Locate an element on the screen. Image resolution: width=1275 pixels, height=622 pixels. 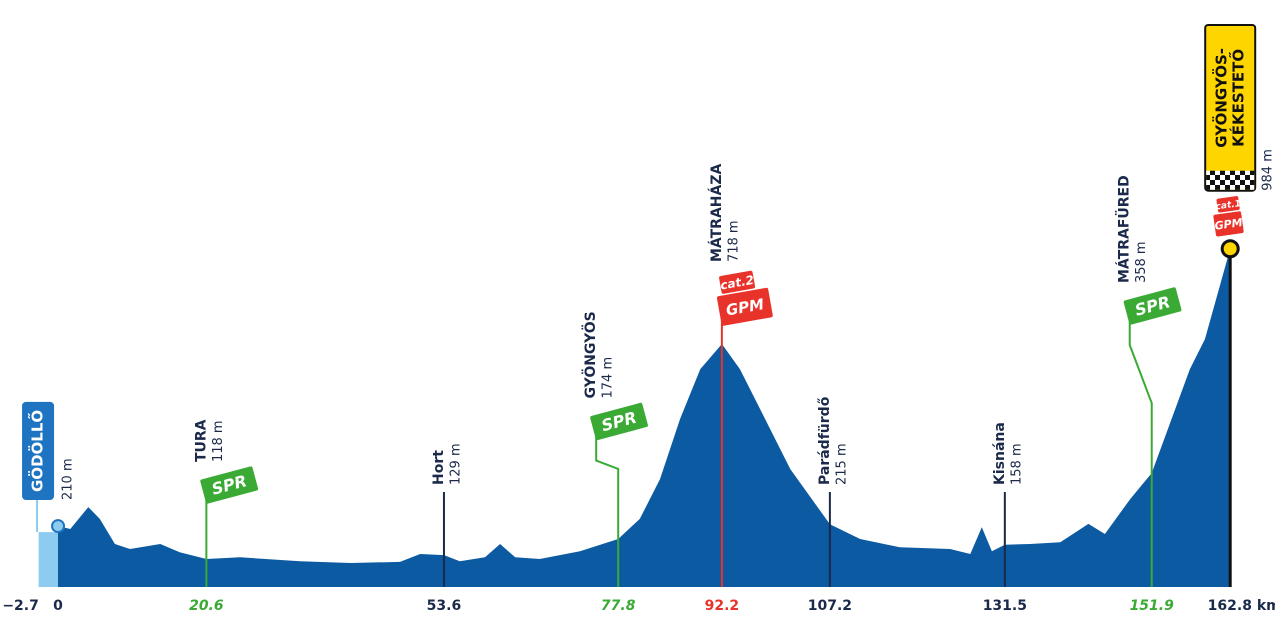
x-tick-label: 53.6 is located at coordinates (444, 606).